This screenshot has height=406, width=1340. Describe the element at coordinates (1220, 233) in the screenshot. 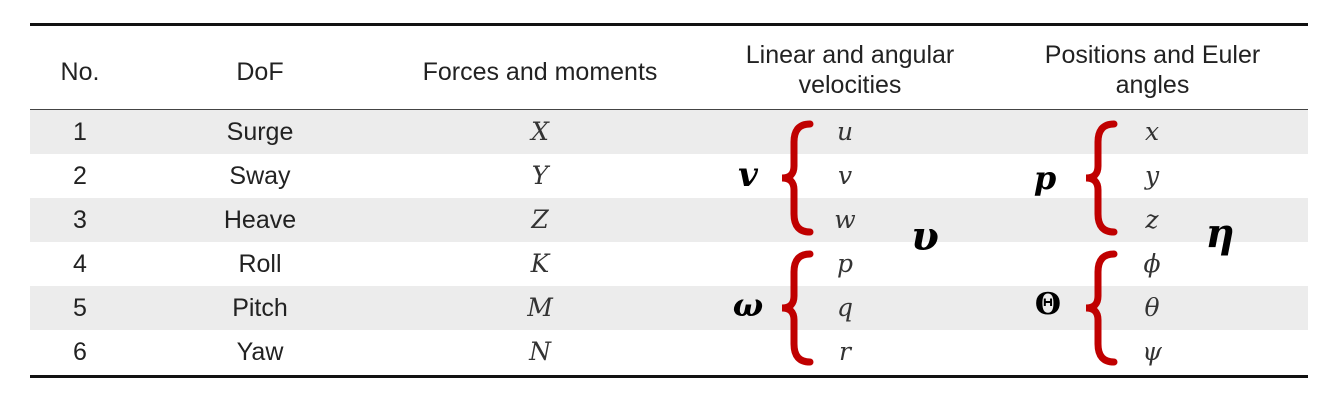

I see `pose-vector-symbol: η` at that location.